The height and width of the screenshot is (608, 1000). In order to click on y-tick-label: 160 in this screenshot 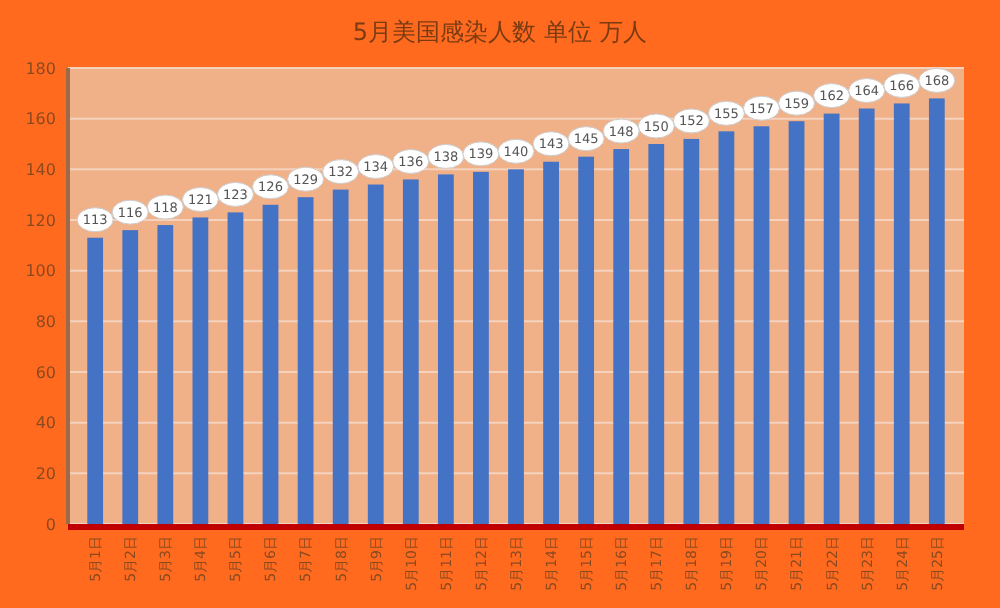, I will do `click(40, 119)`.